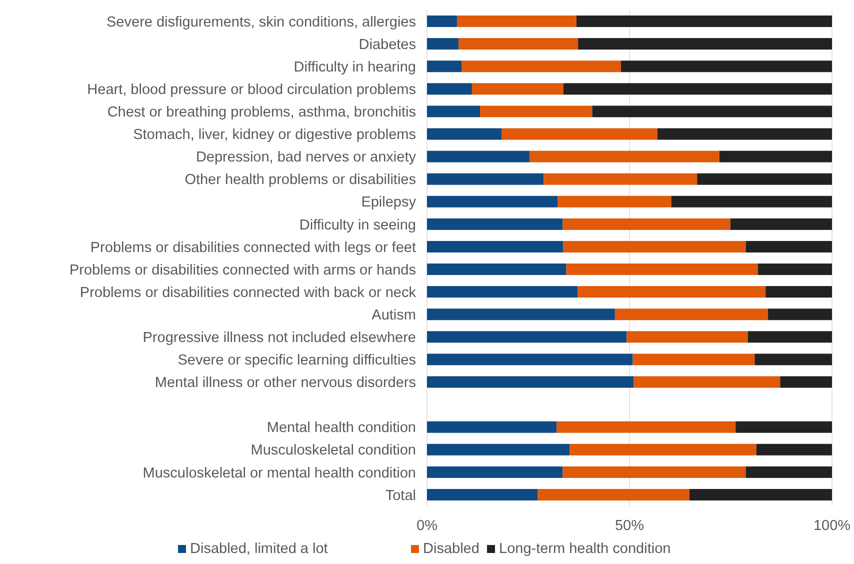 This screenshot has width=854, height=564. What do you see at coordinates (253, 248) in the screenshot?
I see `y-tick-label: Problems or disabilities connected with legs or feet` at bounding box center [253, 248].